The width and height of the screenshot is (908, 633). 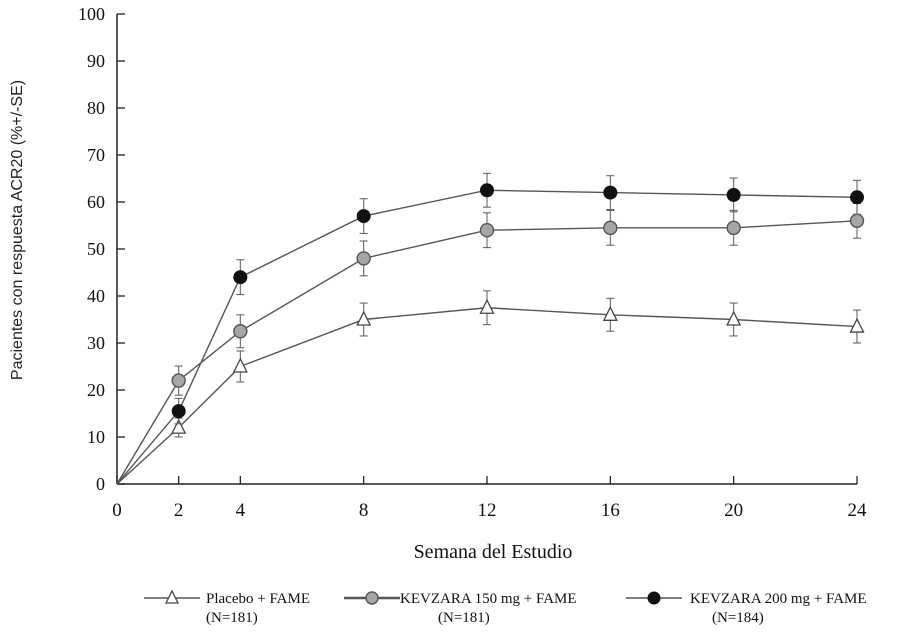 What do you see at coordinates (493, 552) in the screenshot?
I see `x-axis-label: Semana del Estudio` at bounding box center [493, 552].